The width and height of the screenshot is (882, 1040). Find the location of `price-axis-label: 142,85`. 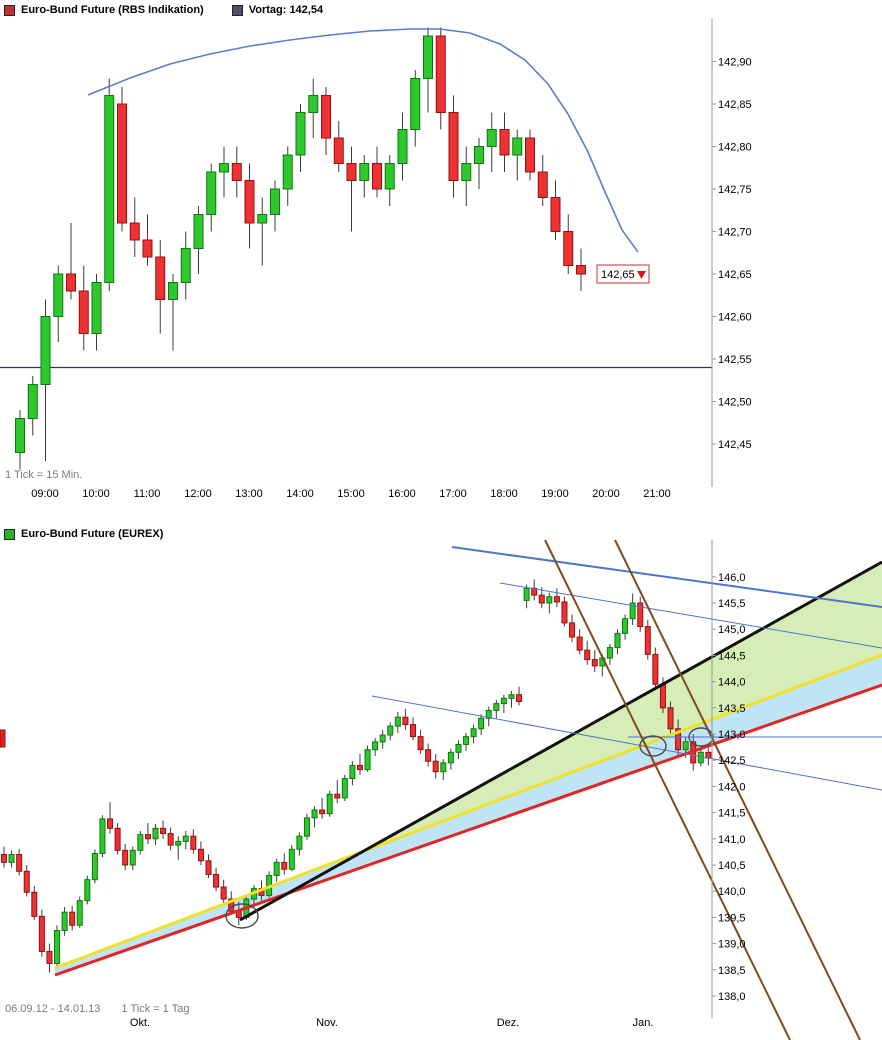

price-axis-label: 142,85 is located at coordinates (735, 105).